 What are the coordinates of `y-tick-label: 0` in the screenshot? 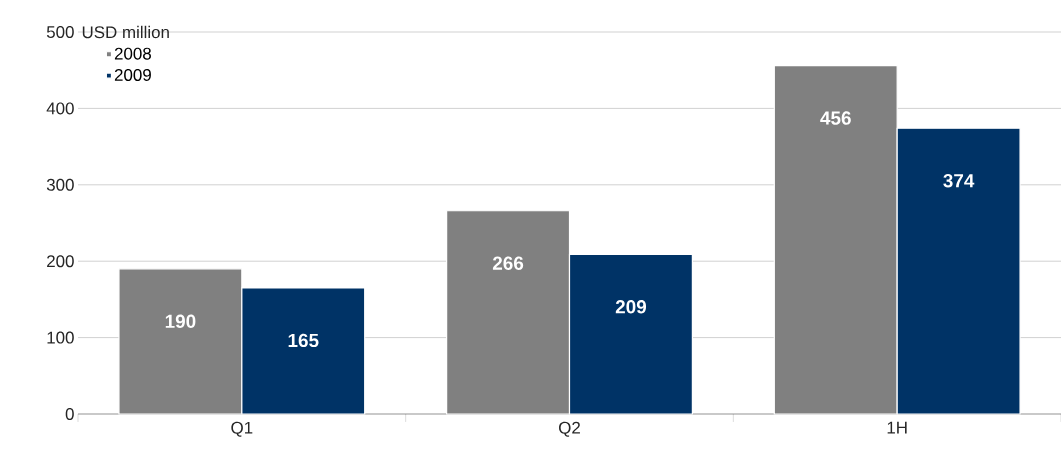 It's located at (69, 414).